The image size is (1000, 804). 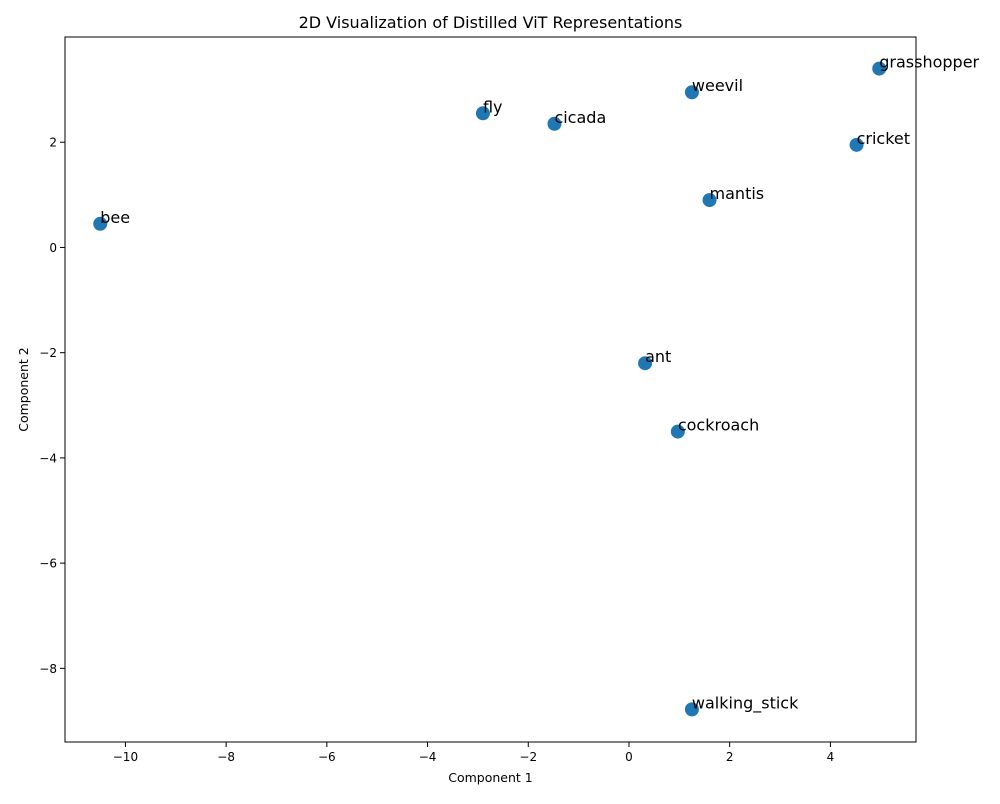 What do you see at coordinates (100, 223) in the screenshot?
I see `scatter-point-bee` at bounding box center [100, 223].